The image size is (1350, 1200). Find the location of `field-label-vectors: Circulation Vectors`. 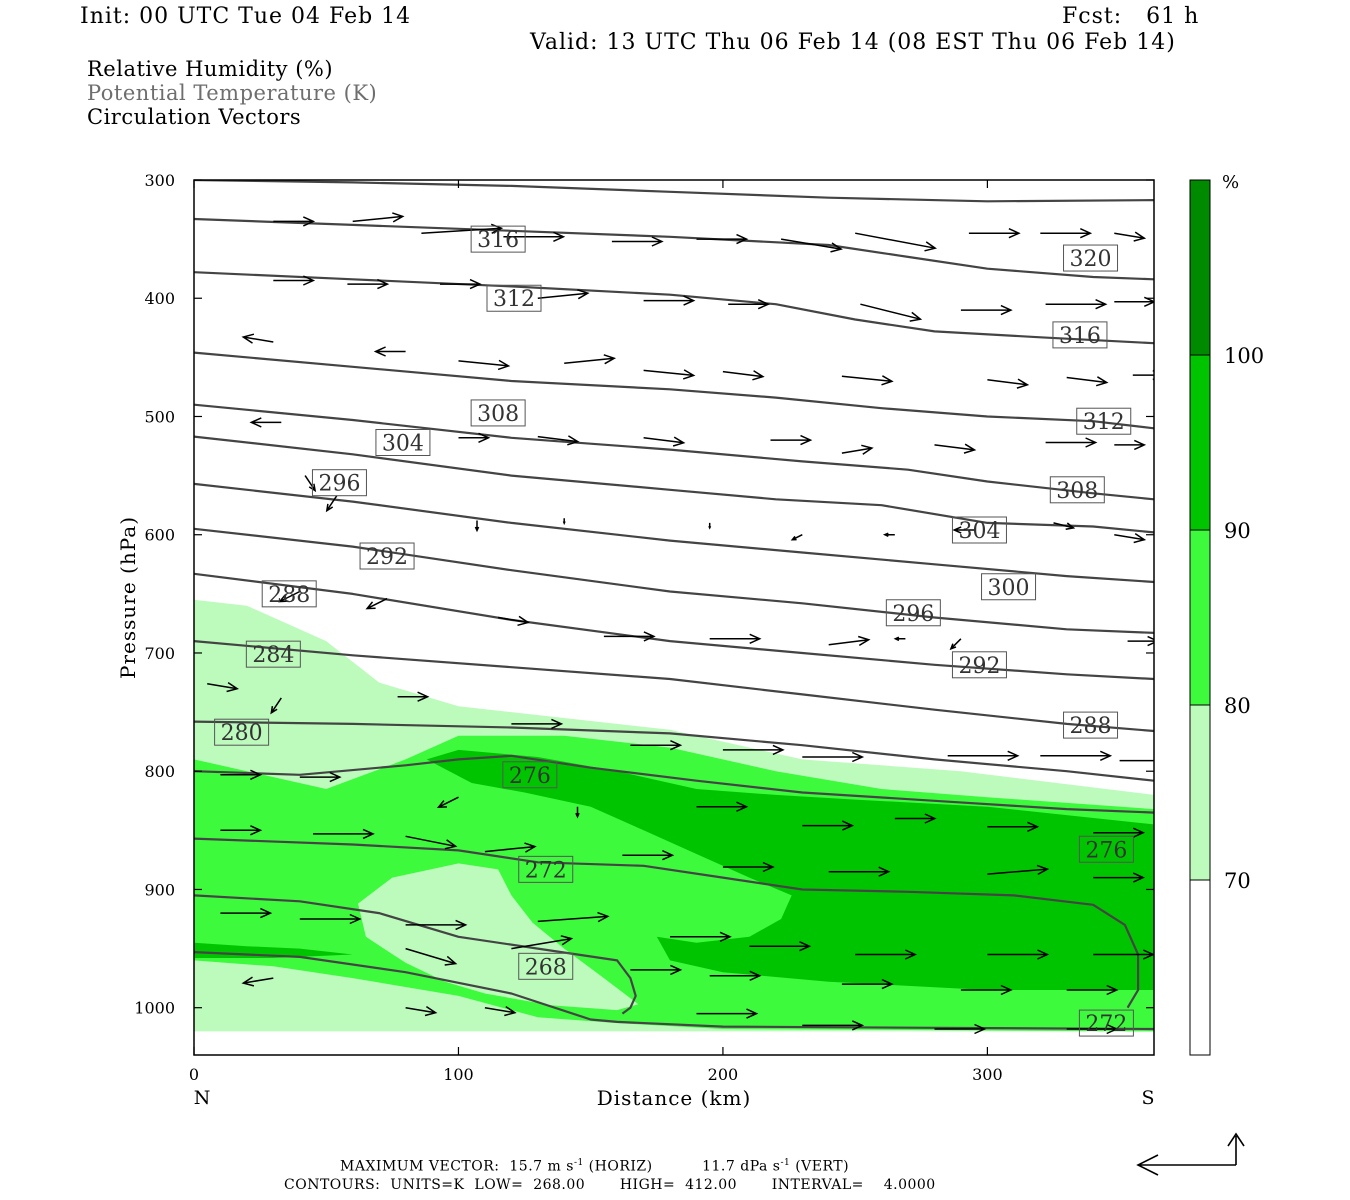

field-label-vectors: Circulation Vectors is located at coordinates (194, 117).